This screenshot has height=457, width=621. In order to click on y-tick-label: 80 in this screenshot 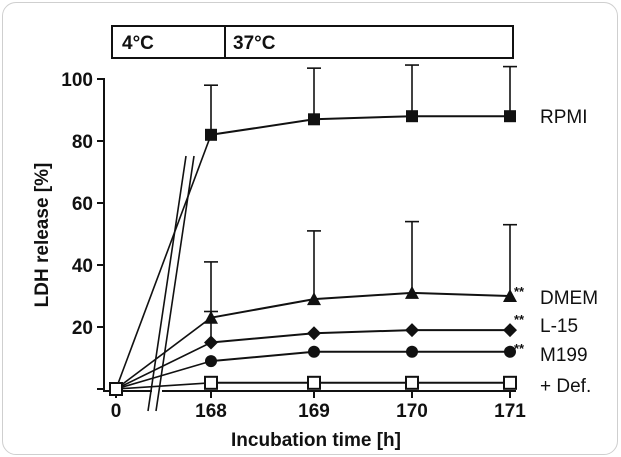, I will do `click(82, 142)`.